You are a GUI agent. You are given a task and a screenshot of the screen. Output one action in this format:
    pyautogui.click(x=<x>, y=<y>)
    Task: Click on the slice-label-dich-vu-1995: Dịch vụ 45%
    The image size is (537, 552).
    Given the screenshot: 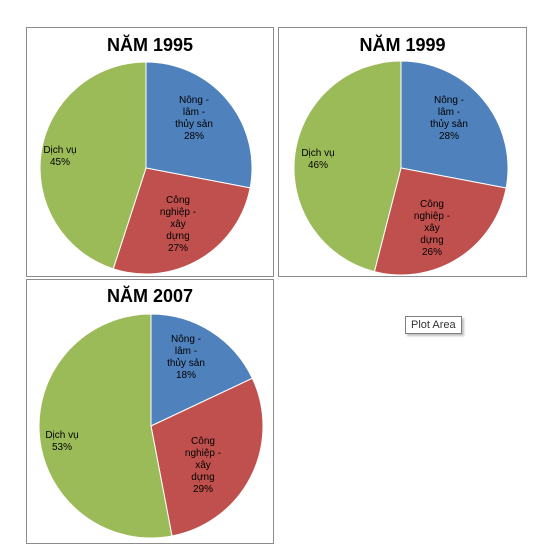 What is the action you would take?
    pyautogui.click(x=59, y=156)
    